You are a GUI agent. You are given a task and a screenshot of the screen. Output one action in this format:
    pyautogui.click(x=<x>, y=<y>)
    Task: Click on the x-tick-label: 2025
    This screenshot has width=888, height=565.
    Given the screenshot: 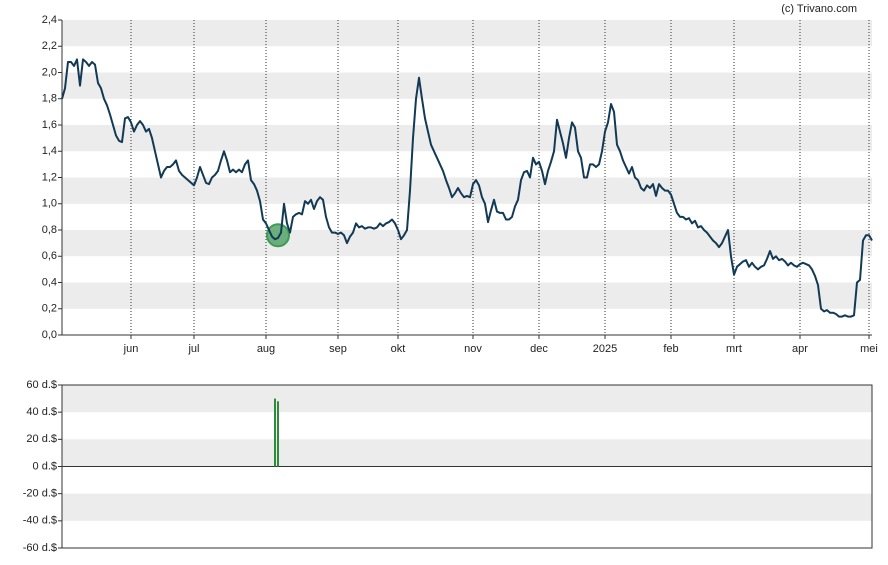 What is the action you would take?
    pyautogui.click(x=605, y=349)
    